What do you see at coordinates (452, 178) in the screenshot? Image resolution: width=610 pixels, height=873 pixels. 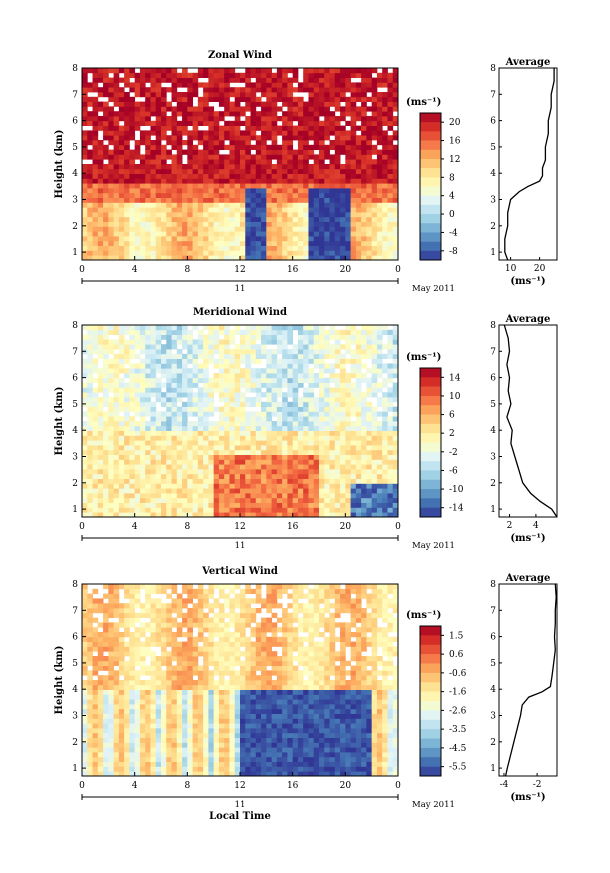 I see `colorbar-tick-label: 8` at bounding box center [452, 178].